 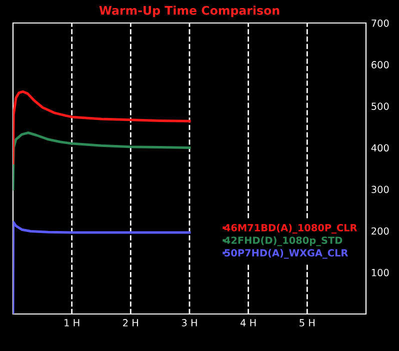 What do you see at coordinates (130, 322) in the screenshot?
I see `x-tick-label: 2 H` at bounding box center [130, 322].